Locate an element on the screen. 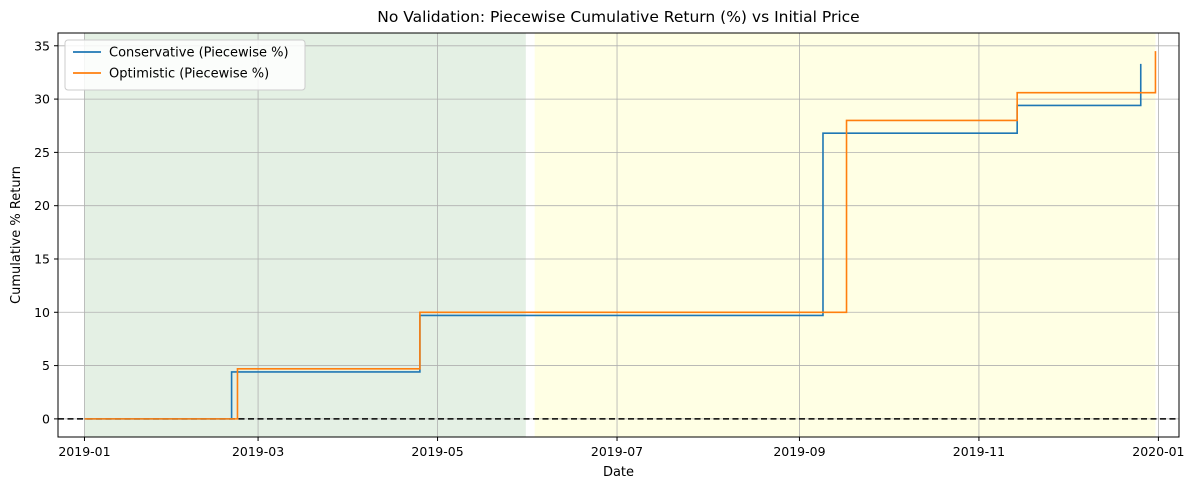  y-tick-label-1: 0 is located at coordinates (46, 418).